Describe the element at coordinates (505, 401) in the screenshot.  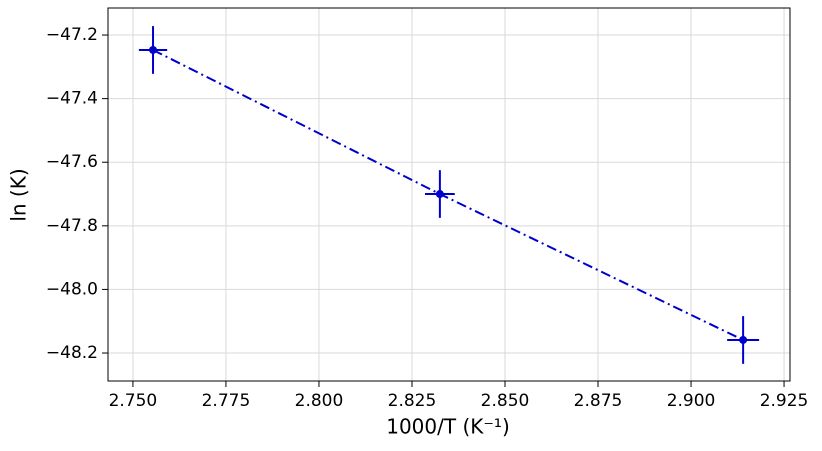
I see `x-tick-label: 2.850` at that location.